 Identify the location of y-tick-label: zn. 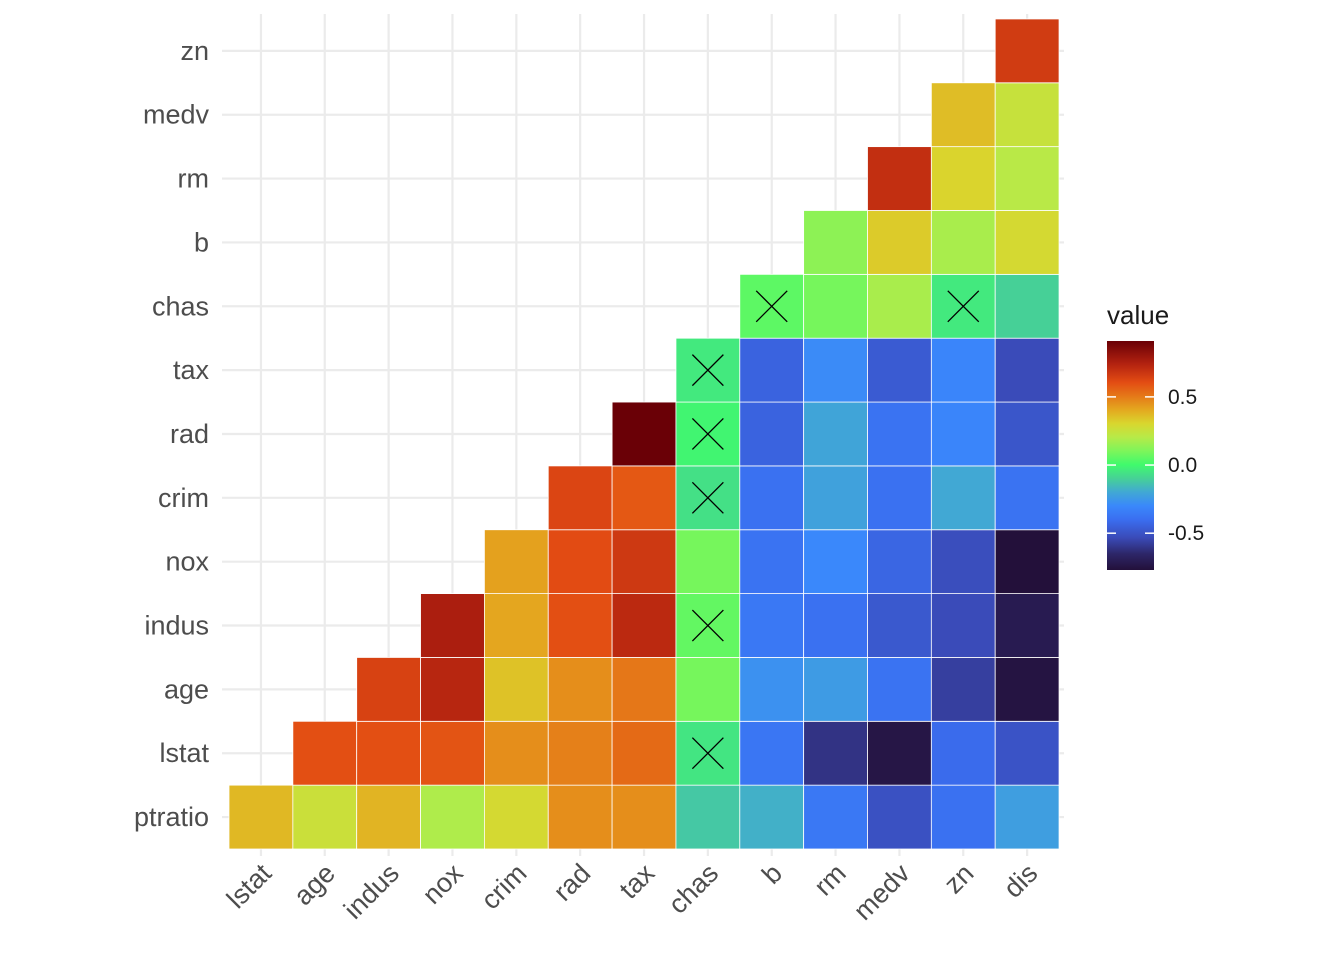
(194, 51).